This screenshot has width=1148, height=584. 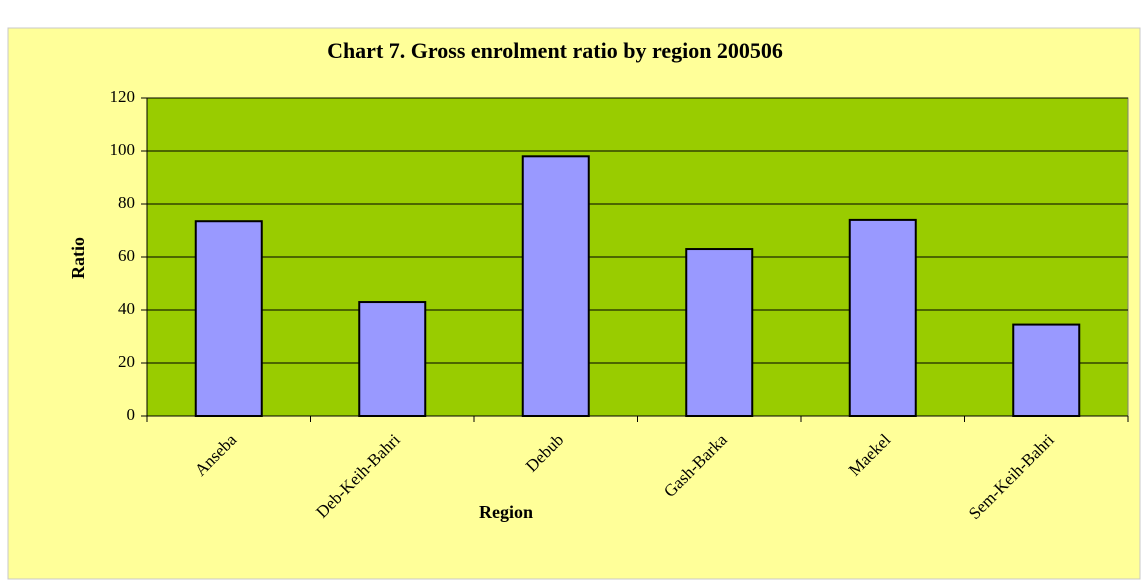 What do you see at coordinates (506, 512) in the screenshot?
I see `x-axis-label: Region` at bounding box center [506, 512].